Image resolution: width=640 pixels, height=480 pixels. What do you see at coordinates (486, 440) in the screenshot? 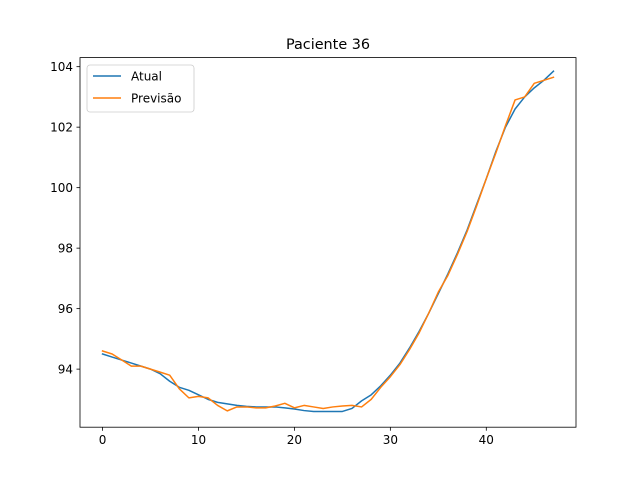
I see `x-tick-label: 40` at bounding box center [486, 440].